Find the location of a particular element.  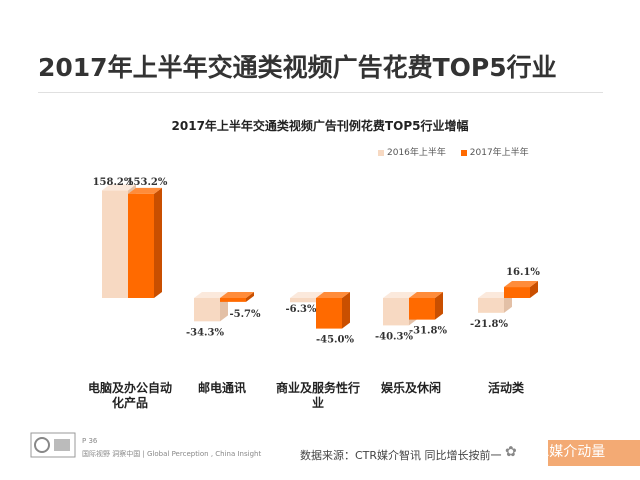

title-divider is located at coordinates (320, 92).